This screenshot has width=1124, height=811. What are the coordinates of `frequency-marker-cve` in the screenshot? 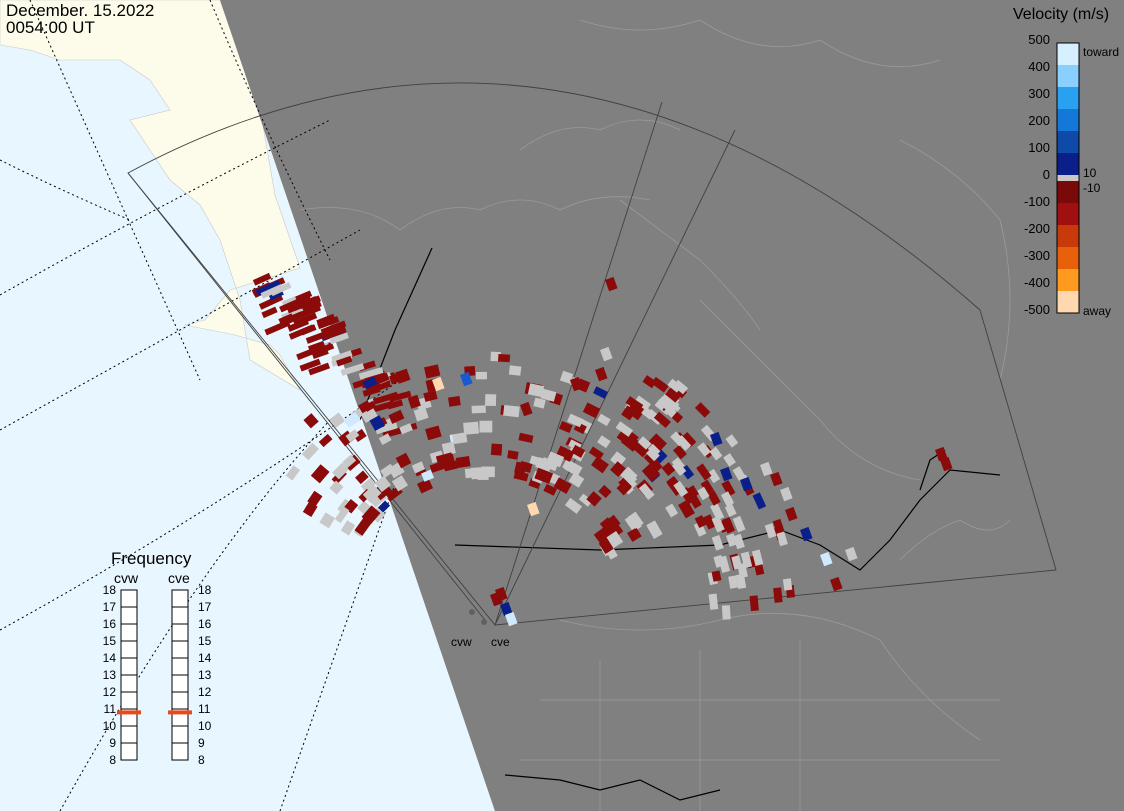 It's located at (180, 712).